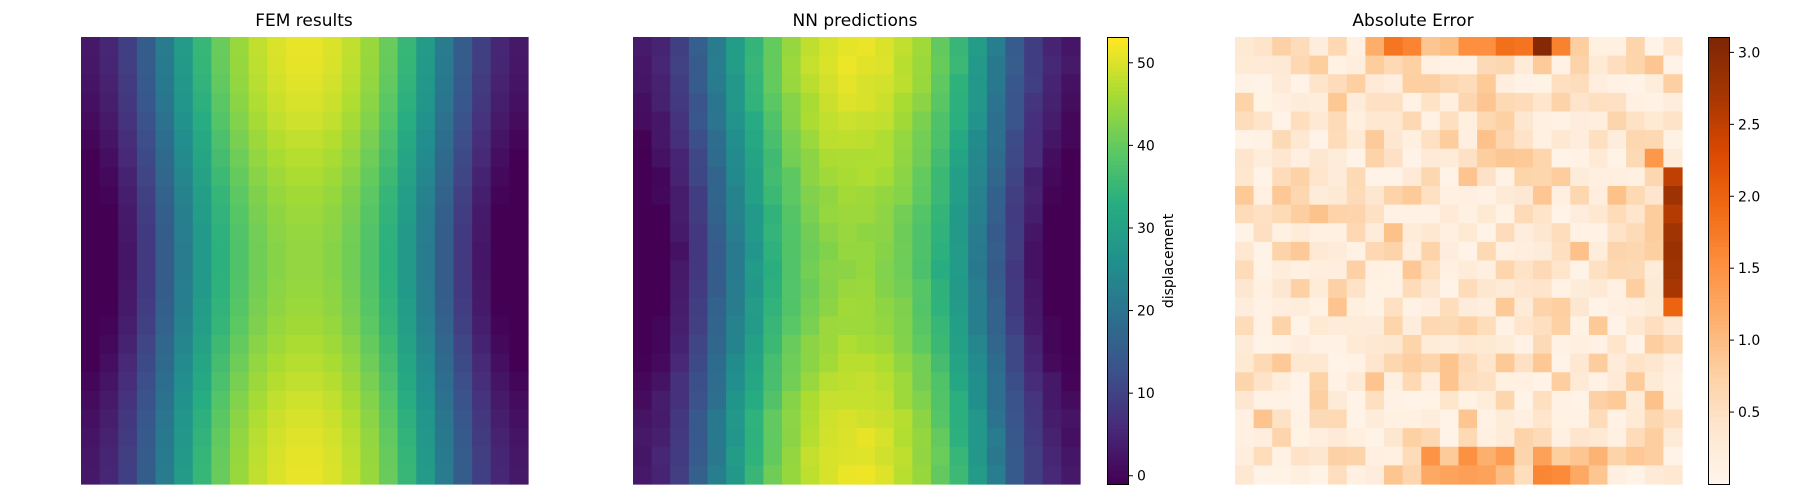 Image resolution: width=1800 pixels, height=500 pixels. Describe the element at coordinates (1749, 413) in the screenshot. I see `colorbar-tick-label: 0.5` at that location.